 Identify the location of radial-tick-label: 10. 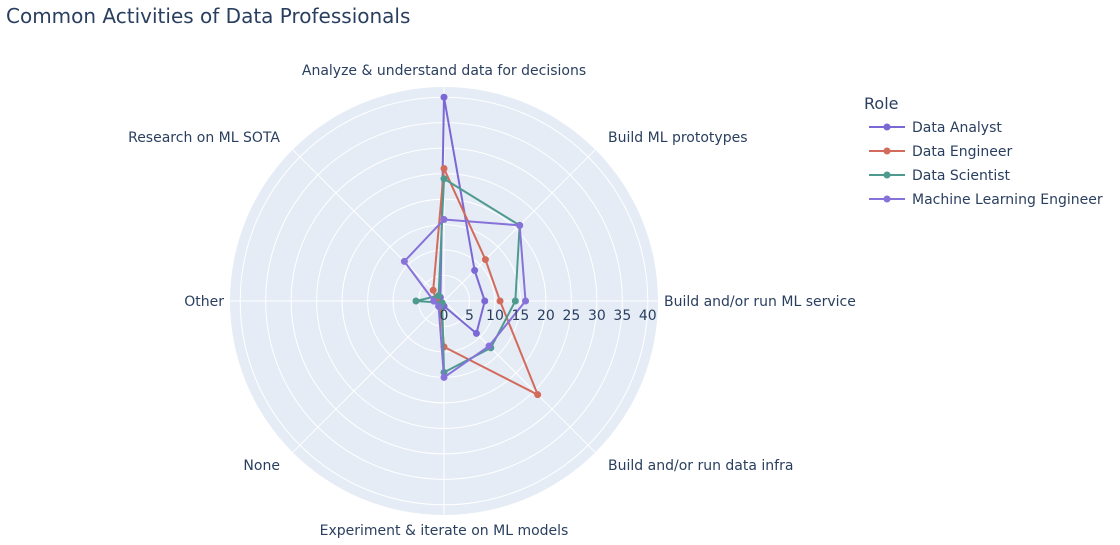
(495, 316).